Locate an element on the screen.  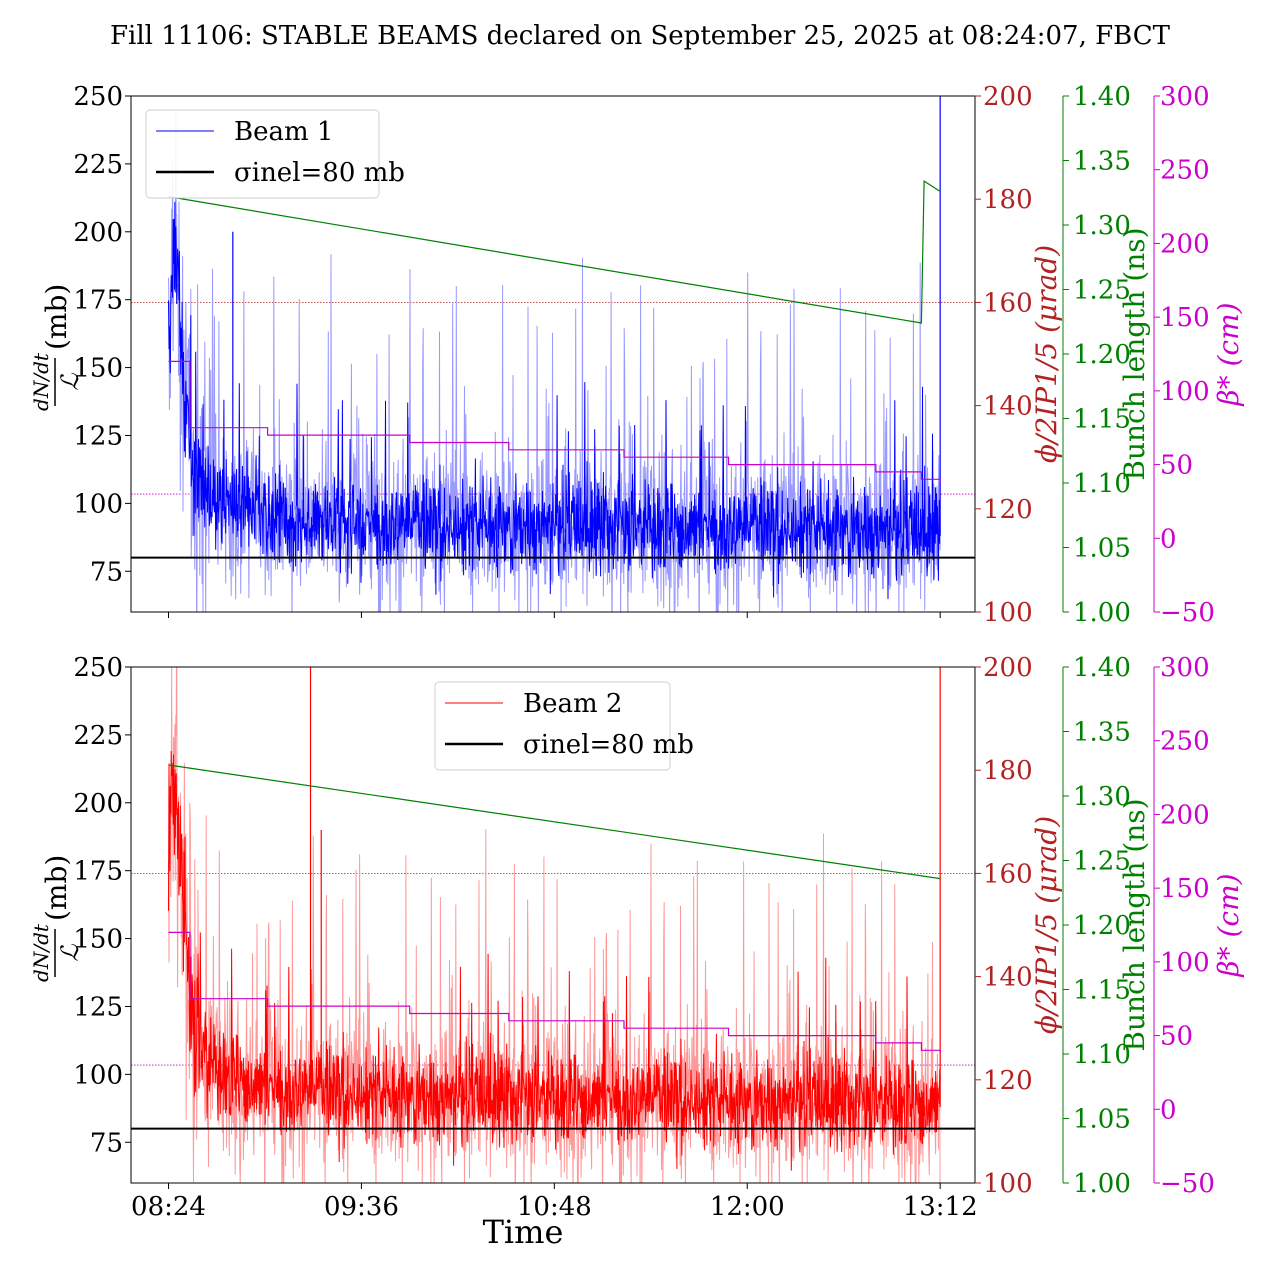
bunch-tick-label: 1.20 is located at coordinates (1102, 355).